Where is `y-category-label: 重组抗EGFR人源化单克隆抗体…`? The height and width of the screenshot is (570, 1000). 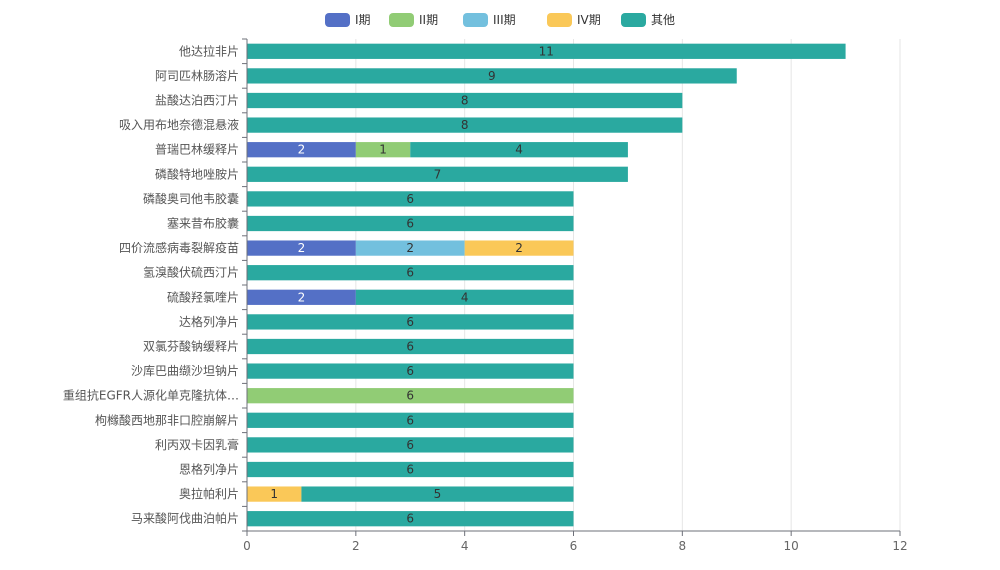 y-category-label: 重组抗EGFR人源化单克隆抗体… is located at coordinates (151, 395).